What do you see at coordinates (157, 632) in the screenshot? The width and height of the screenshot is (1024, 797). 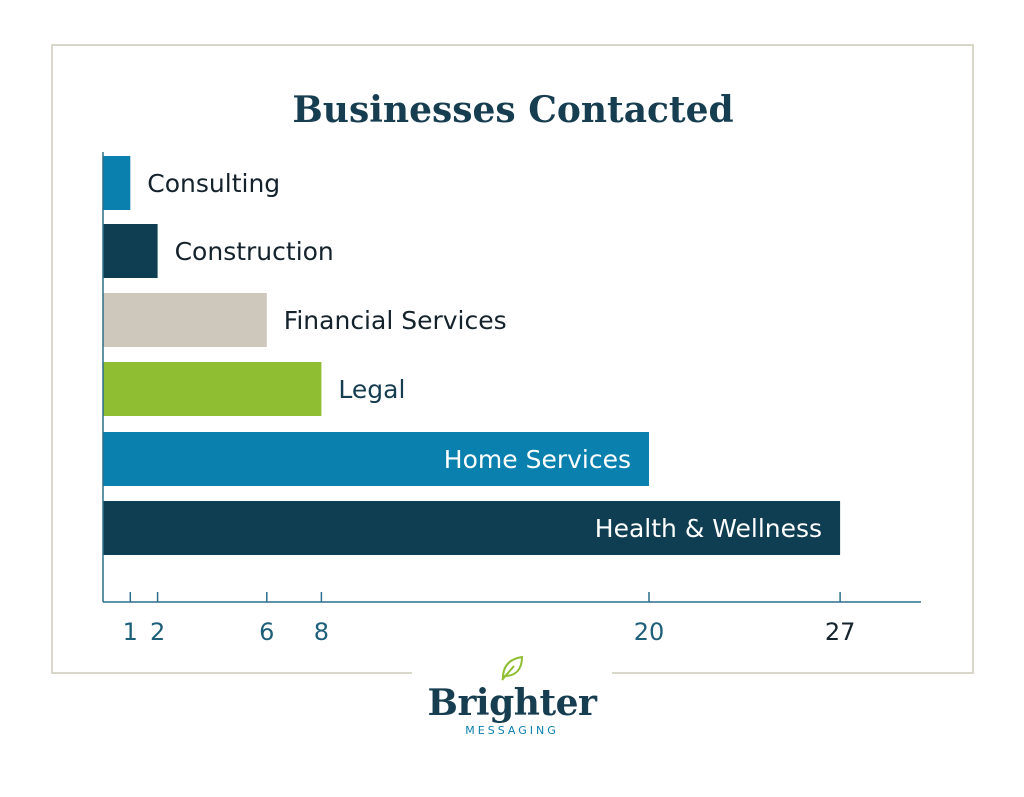 I see `x-tick-label: 2` at bounding box center [157, 632].